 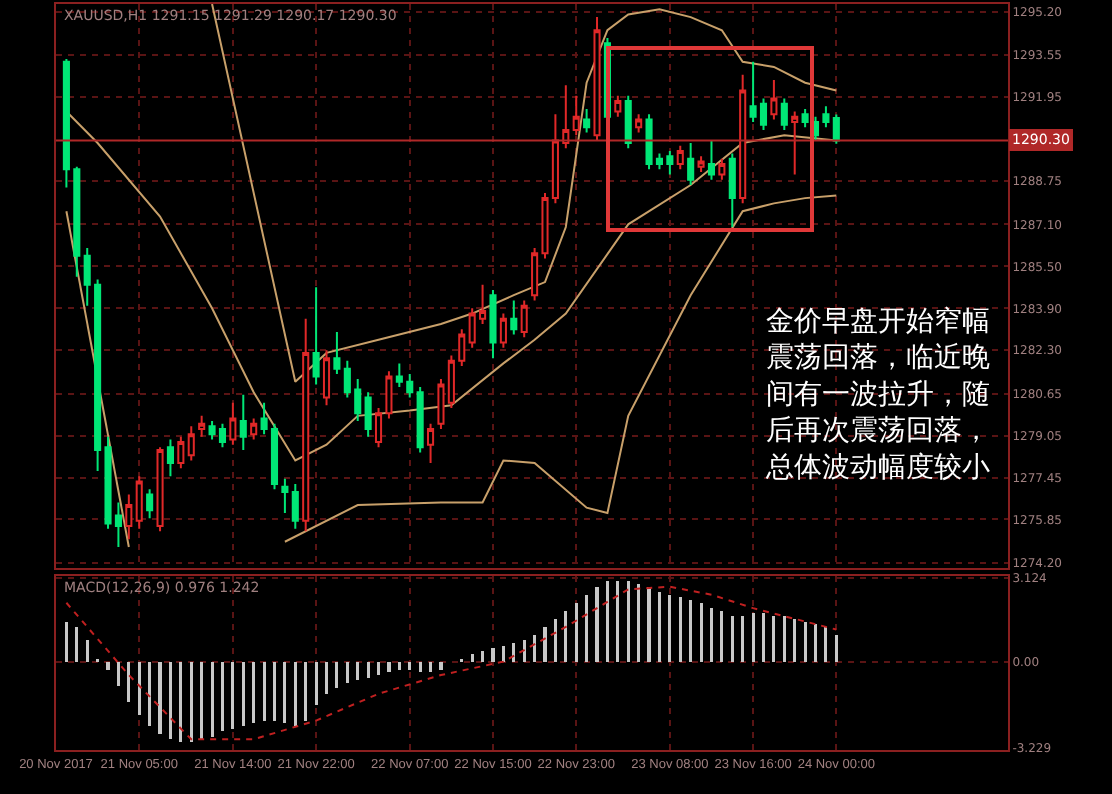 I want to click on annotation: 金价早盘开始窄幅震荡回落，临近晚间有一波拉升，随后再次震荡回落，总体波动幅度较小, so click(x=877, y=395).